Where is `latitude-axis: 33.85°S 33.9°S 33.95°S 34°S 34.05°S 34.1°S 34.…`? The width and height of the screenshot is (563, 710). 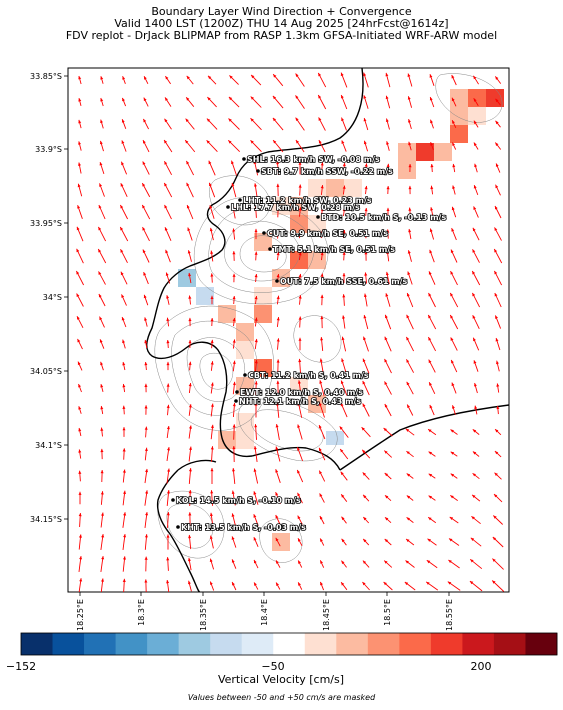 latitude-axis: 33.85°S 33.9°S 33.95°S 34°S 34.05°S 34.1°S 34.… is located at coordinates (49, 298).